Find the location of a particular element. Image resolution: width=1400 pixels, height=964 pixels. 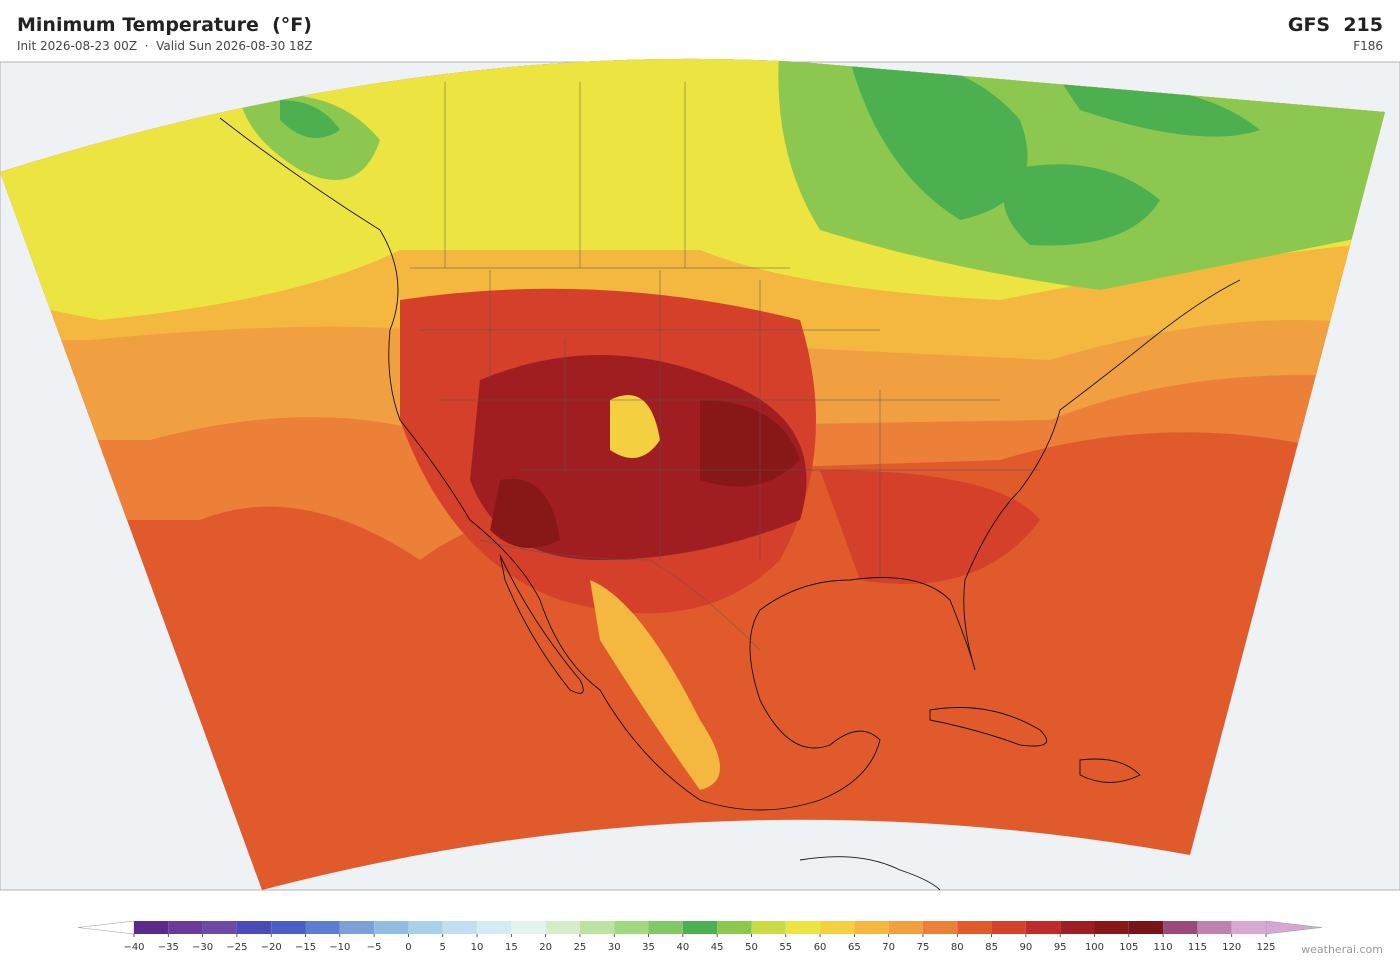

colorbar-tick-label: 35 is located at coordinates (648, 947).